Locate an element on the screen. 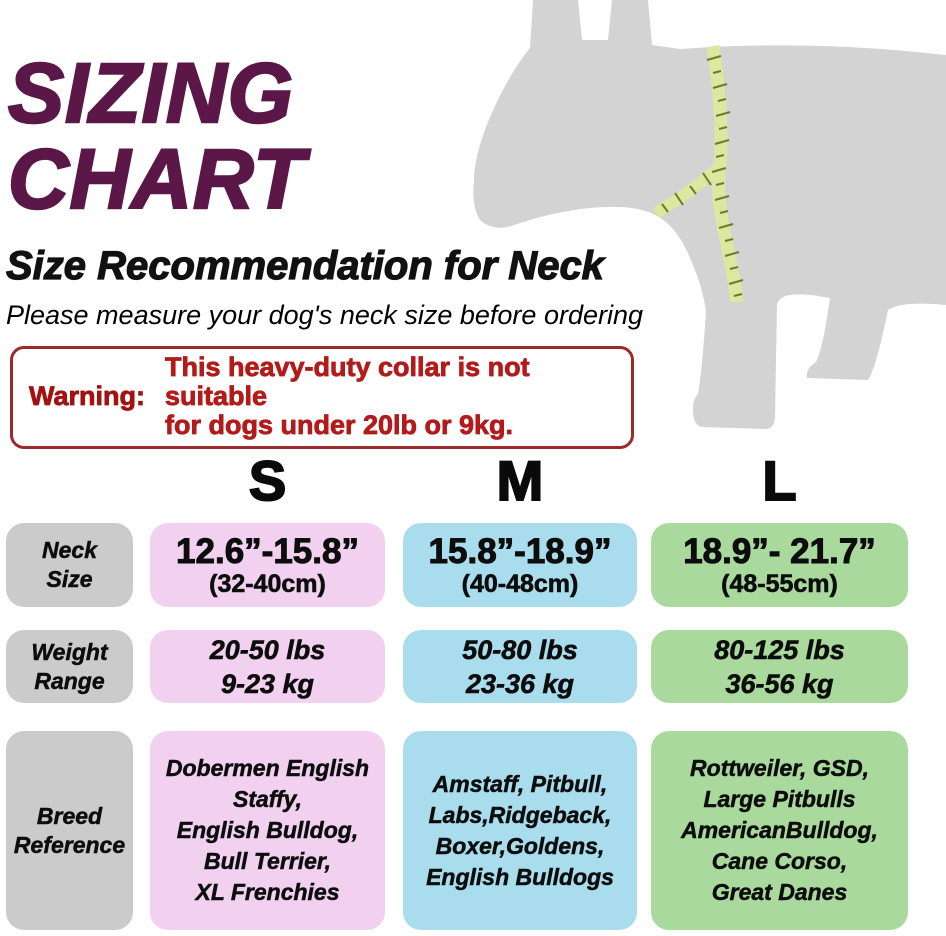 The image size is (946, 936). neck-size-m-inches: 15.8”-18.9” is located at coordinates (520, 551).